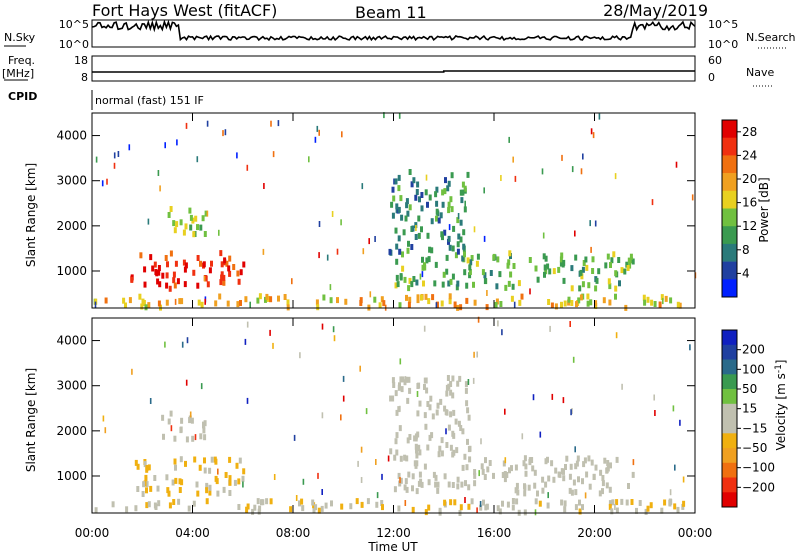 This screenshot has height=554, width=800. What do you see at coordinates (192, 533) in the screenshot?
I see `x-tick-label-1: 04:00` at bounding box center [192, 533].